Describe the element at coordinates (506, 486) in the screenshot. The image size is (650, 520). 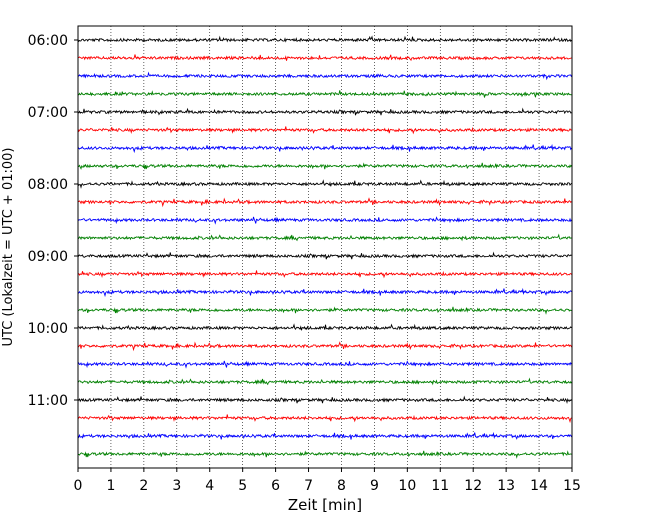
I see `x-tick-label-13: 13` at that location.